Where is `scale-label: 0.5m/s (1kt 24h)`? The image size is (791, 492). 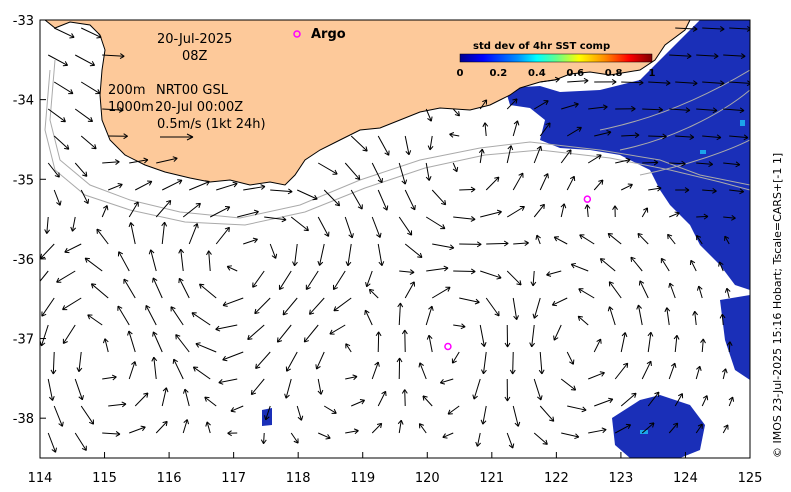 scale-label: 0.5m/s (1kt 24h) is located at coordinates (211, 124).